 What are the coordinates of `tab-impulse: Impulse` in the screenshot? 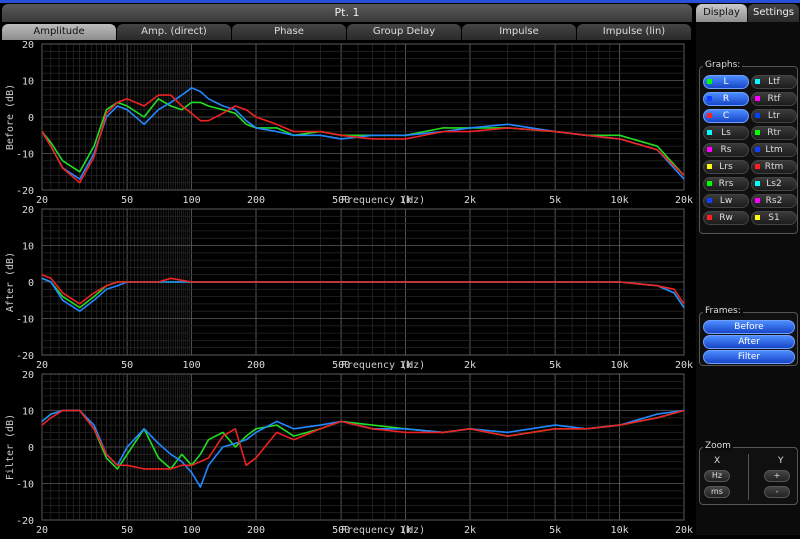 It's located at (519, 32).